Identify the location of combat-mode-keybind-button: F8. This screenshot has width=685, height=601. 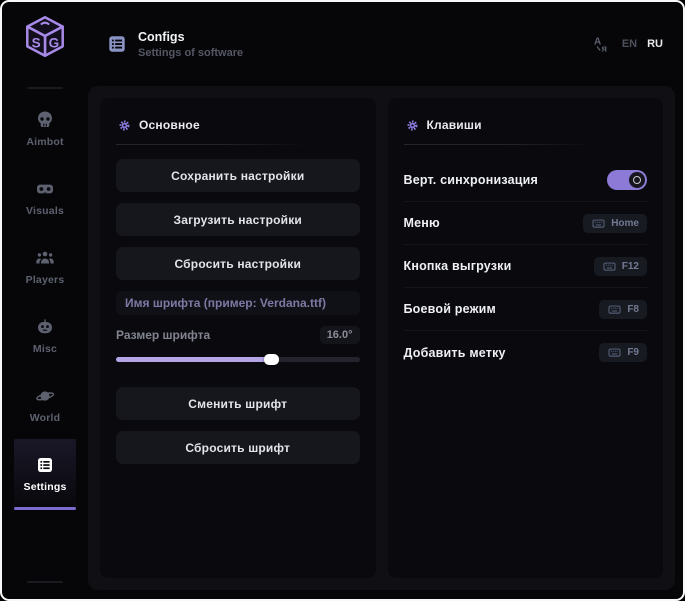
(623, 309).